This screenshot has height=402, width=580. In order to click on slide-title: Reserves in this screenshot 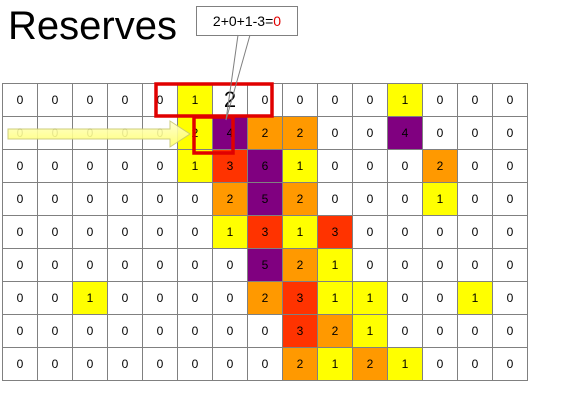, I will do `click(92, 26)`.